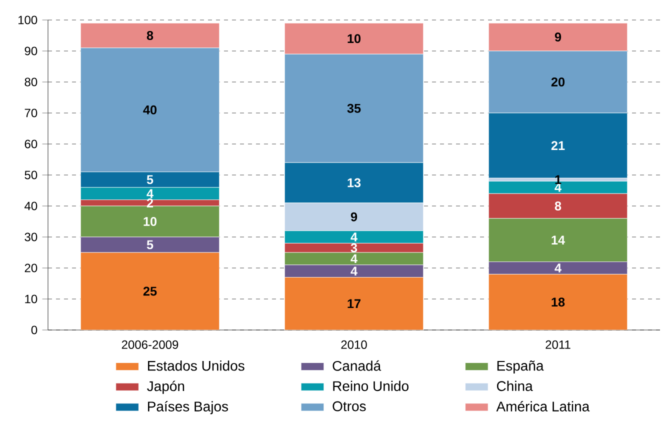 This screenshot has height=432, width=671. What do you see at coordinates (31, 51) in the screenshot?
I see `y-tick-label: 90` at bounding box center [31, 51].